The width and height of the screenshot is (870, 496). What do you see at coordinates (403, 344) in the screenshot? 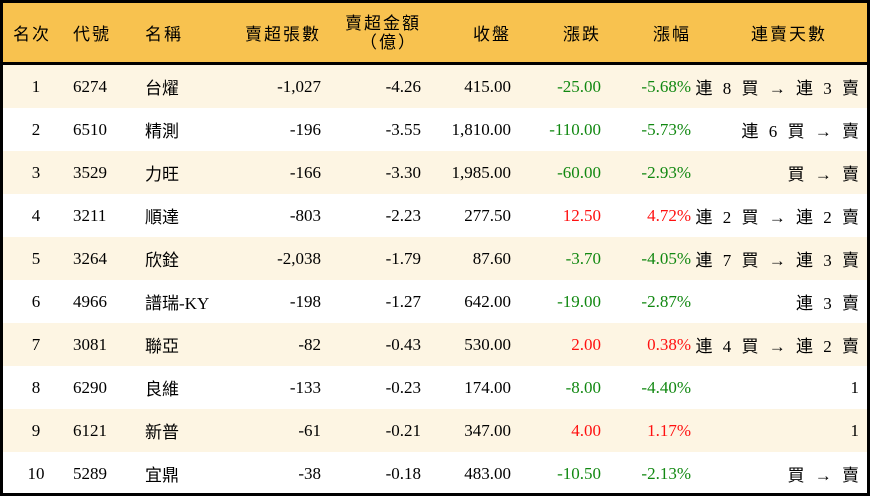
I see `cell-sell-amount: -0.43` at bounding box center [403, 344].